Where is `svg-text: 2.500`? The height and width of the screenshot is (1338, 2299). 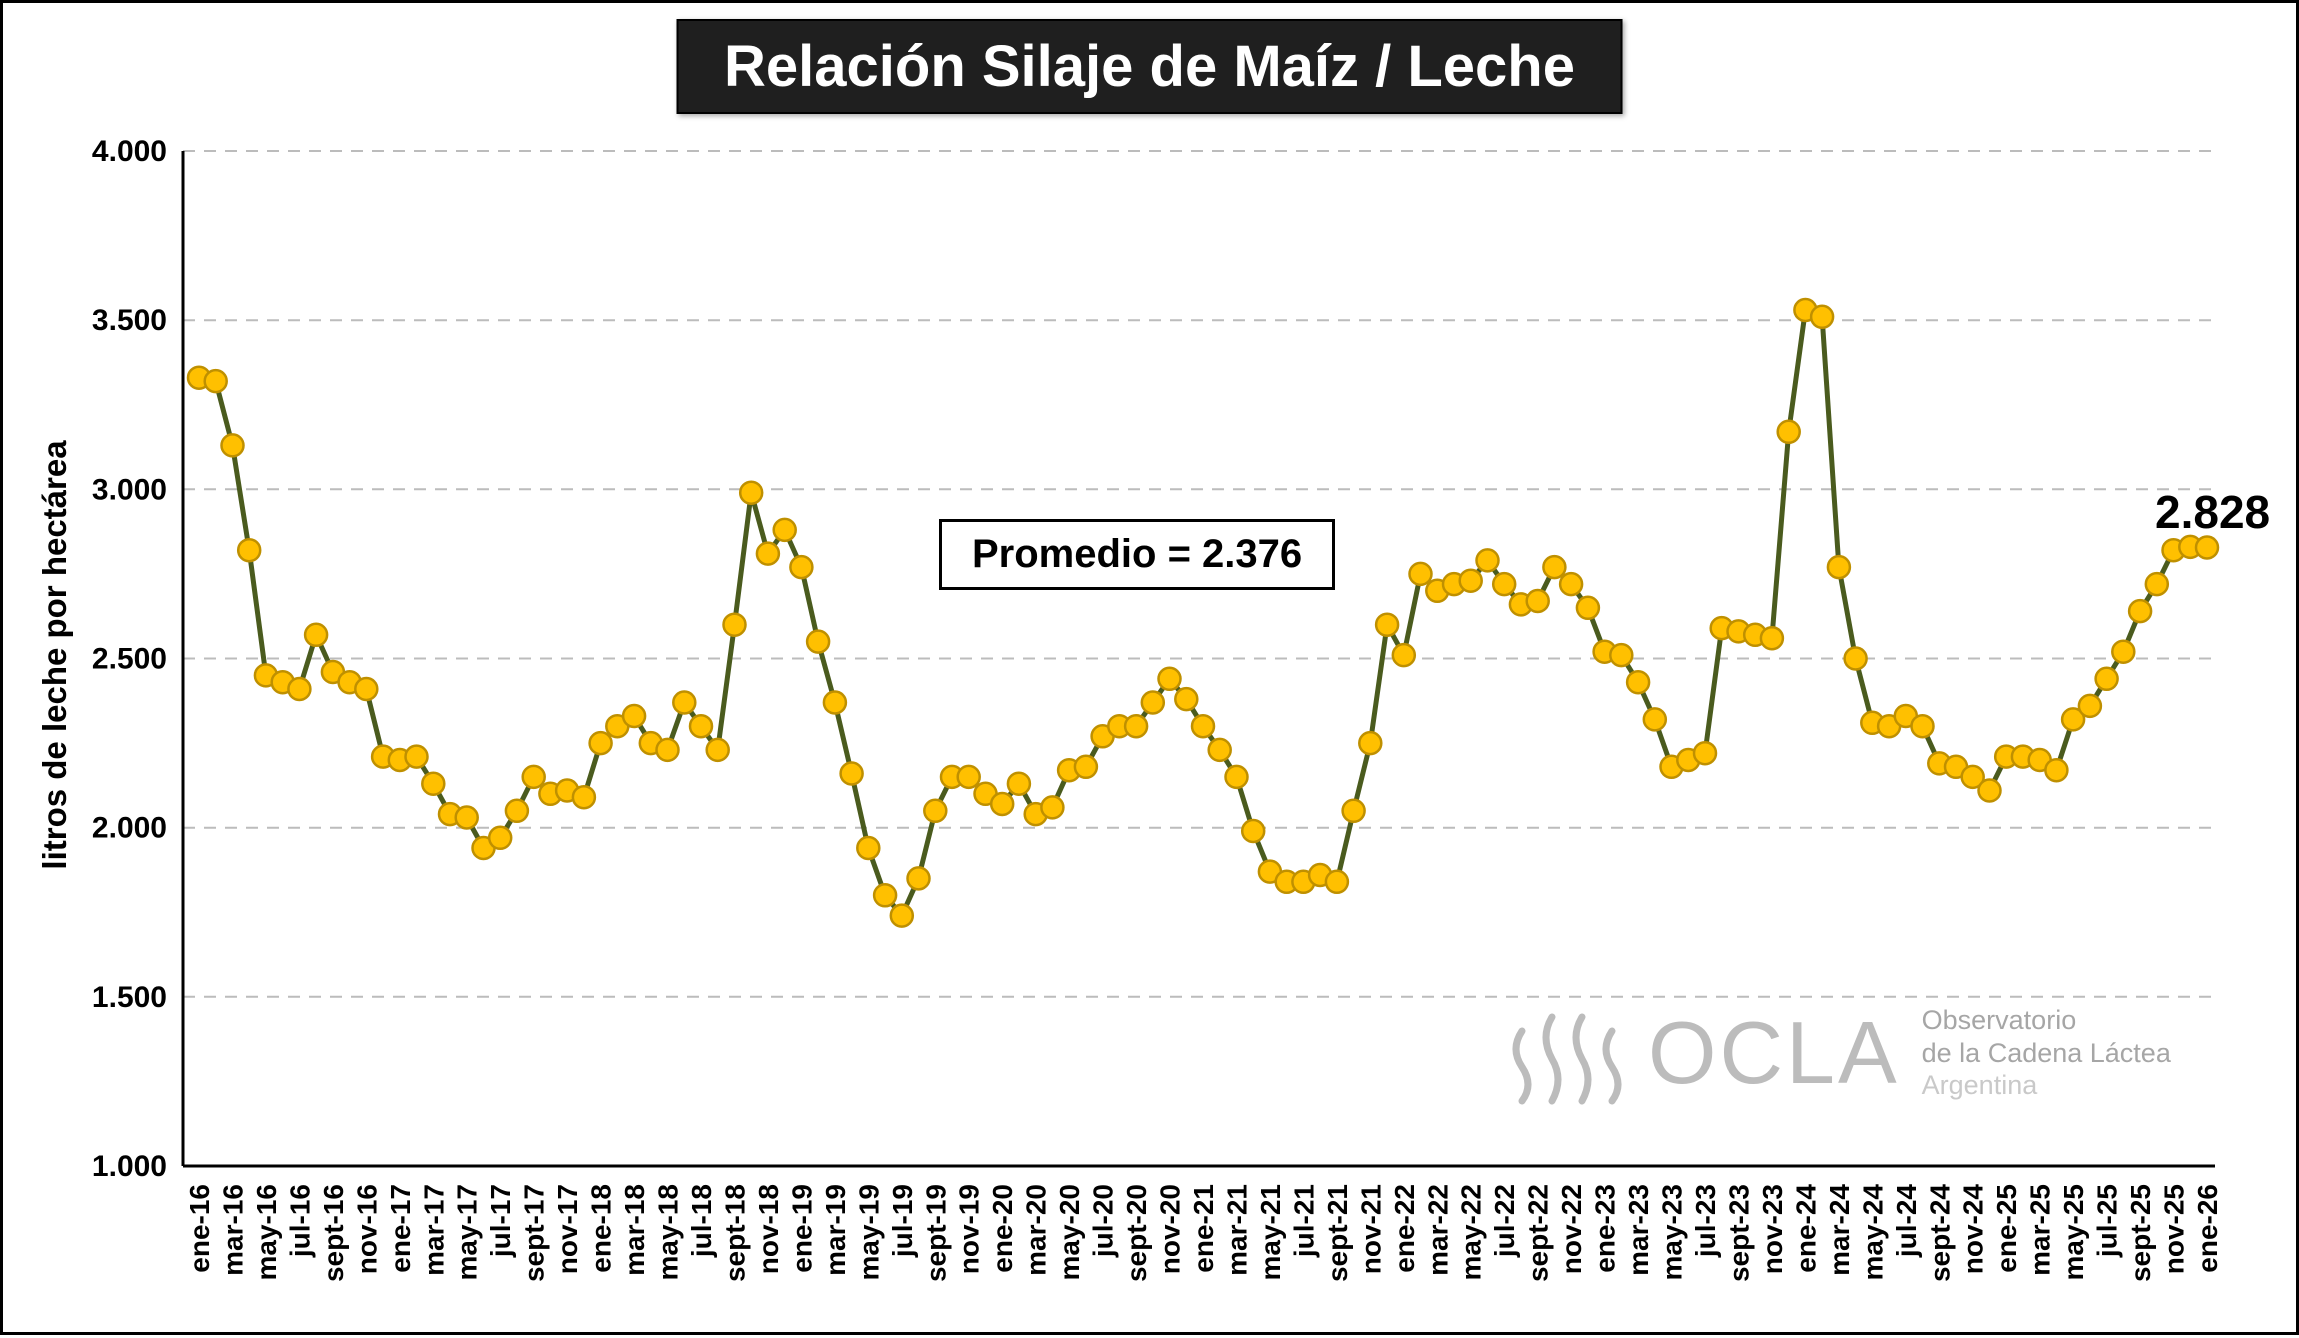
svg-text: 2.500 is located at coordinates (129, 659).